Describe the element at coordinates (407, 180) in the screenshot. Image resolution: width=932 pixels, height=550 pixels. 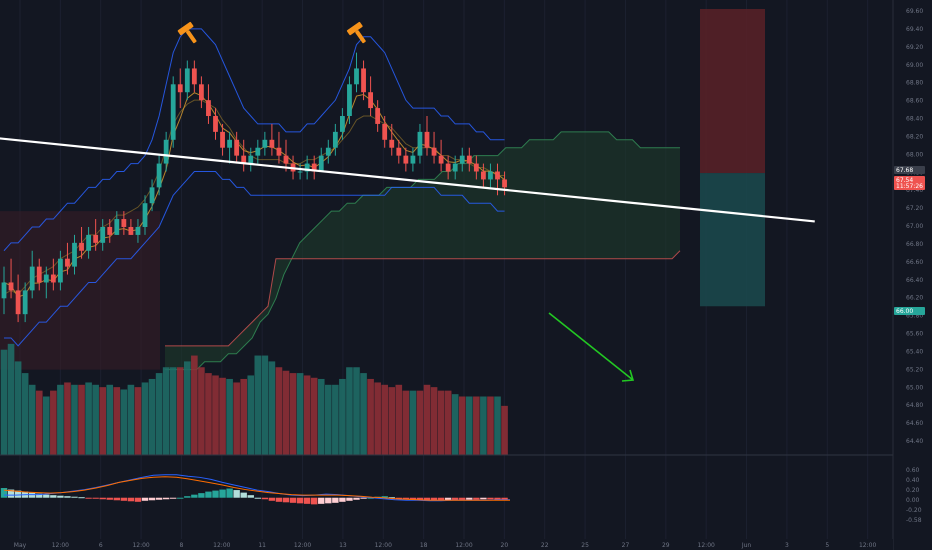
I see `trendline` at that location.